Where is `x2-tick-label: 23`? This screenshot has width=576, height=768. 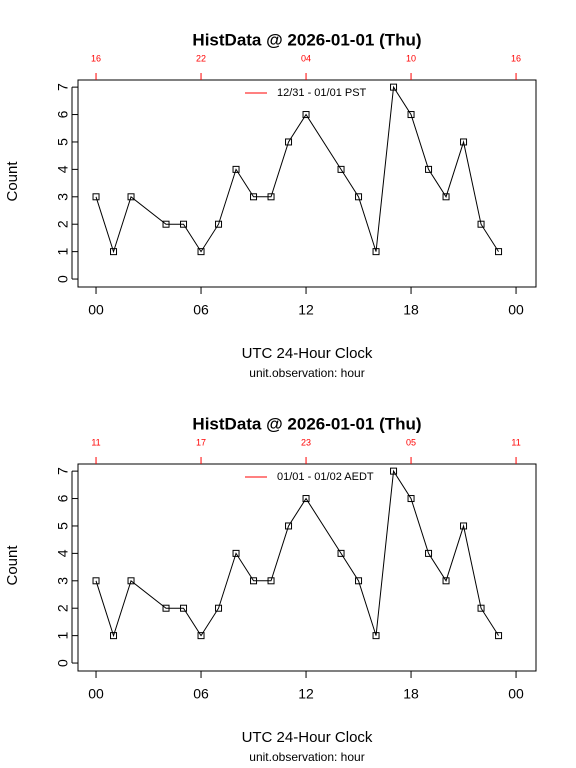 x2-tick-label: 23 is located at coordinates (306, 442).